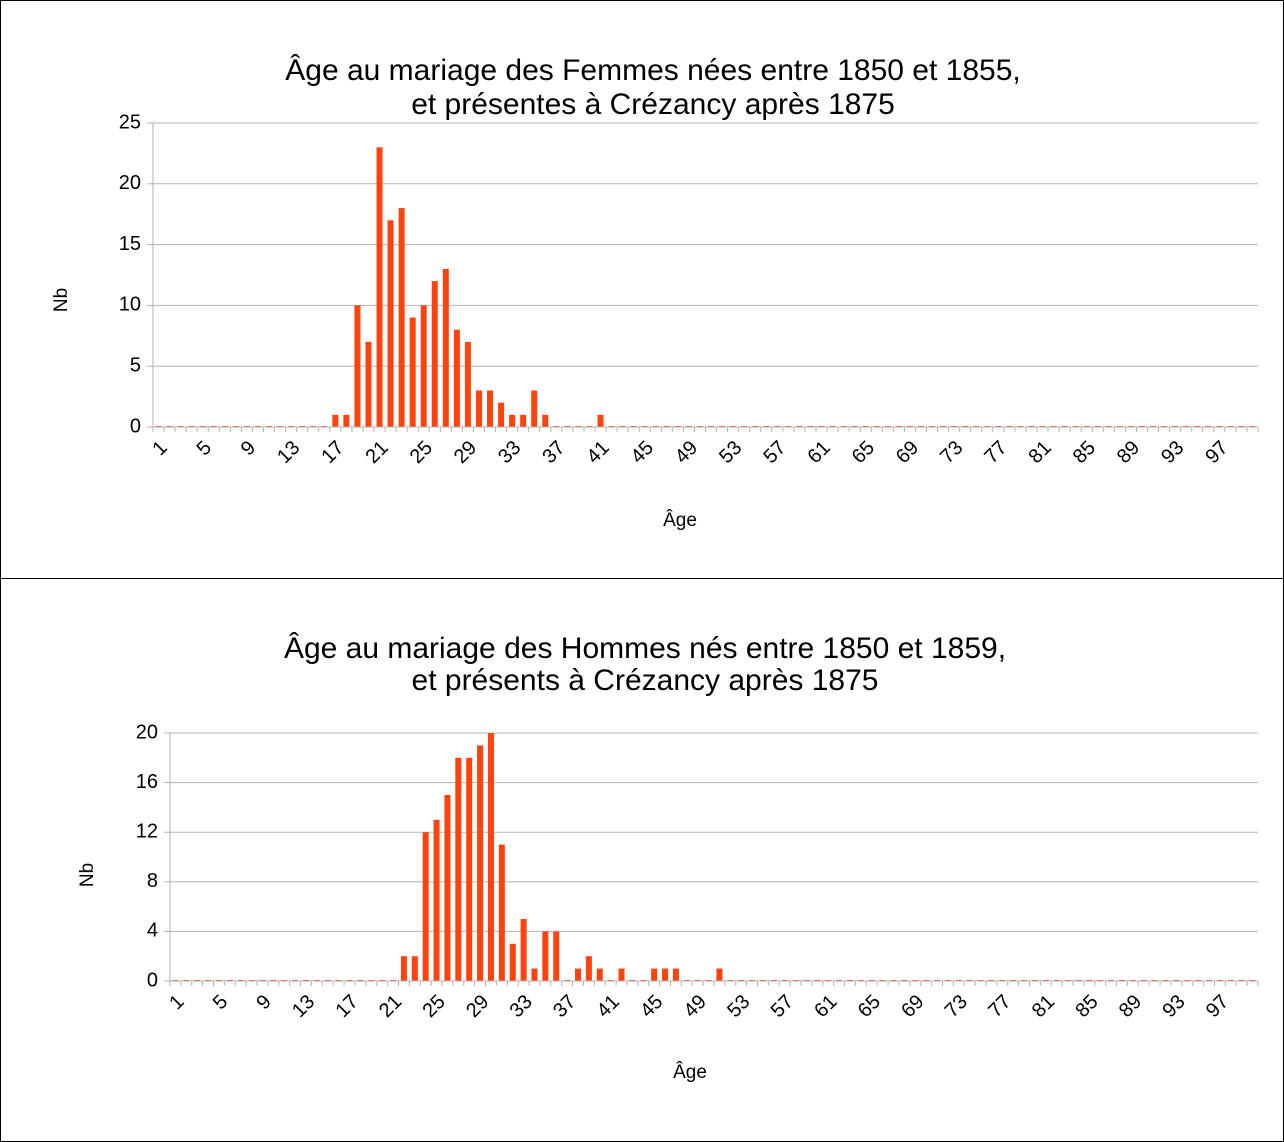 The width and height of the screenshot is (1284, 1142). I want to click on chart-title: et présents à Crézancy après 1875, so click(645, 680).